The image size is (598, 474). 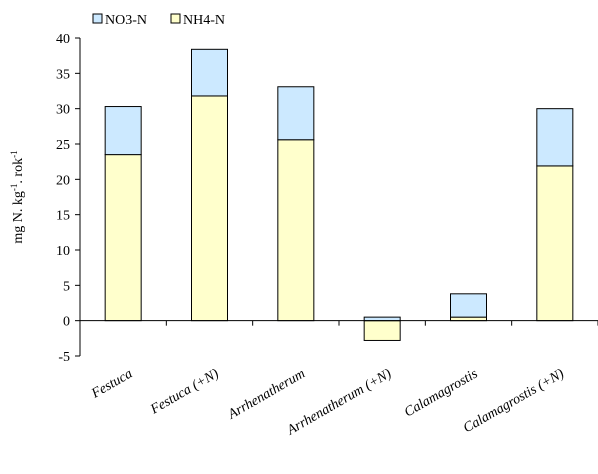 What do you see at coordinates (63, 216) in the screenshot?
I see `y-tick-label: 15` at bounding box center [63, 216].